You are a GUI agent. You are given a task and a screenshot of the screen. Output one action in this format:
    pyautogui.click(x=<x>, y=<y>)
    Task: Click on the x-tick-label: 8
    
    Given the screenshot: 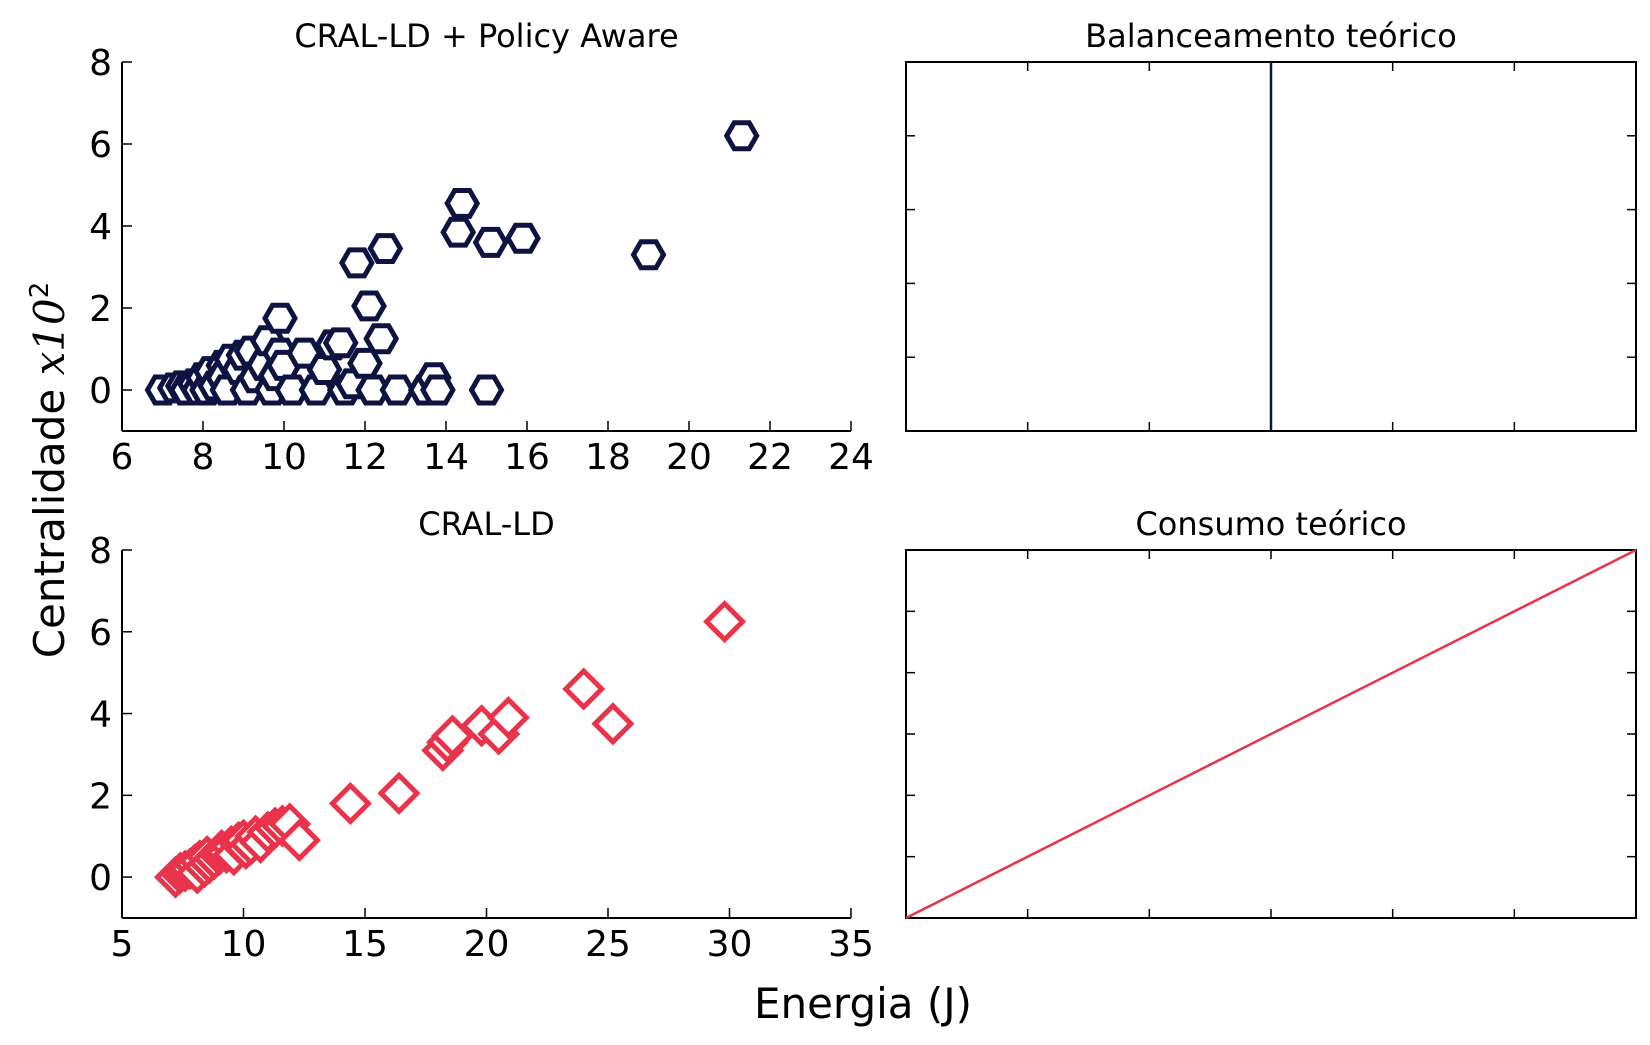 What is the action you would take?
    pyautogui.click(x=203, y=457)
    